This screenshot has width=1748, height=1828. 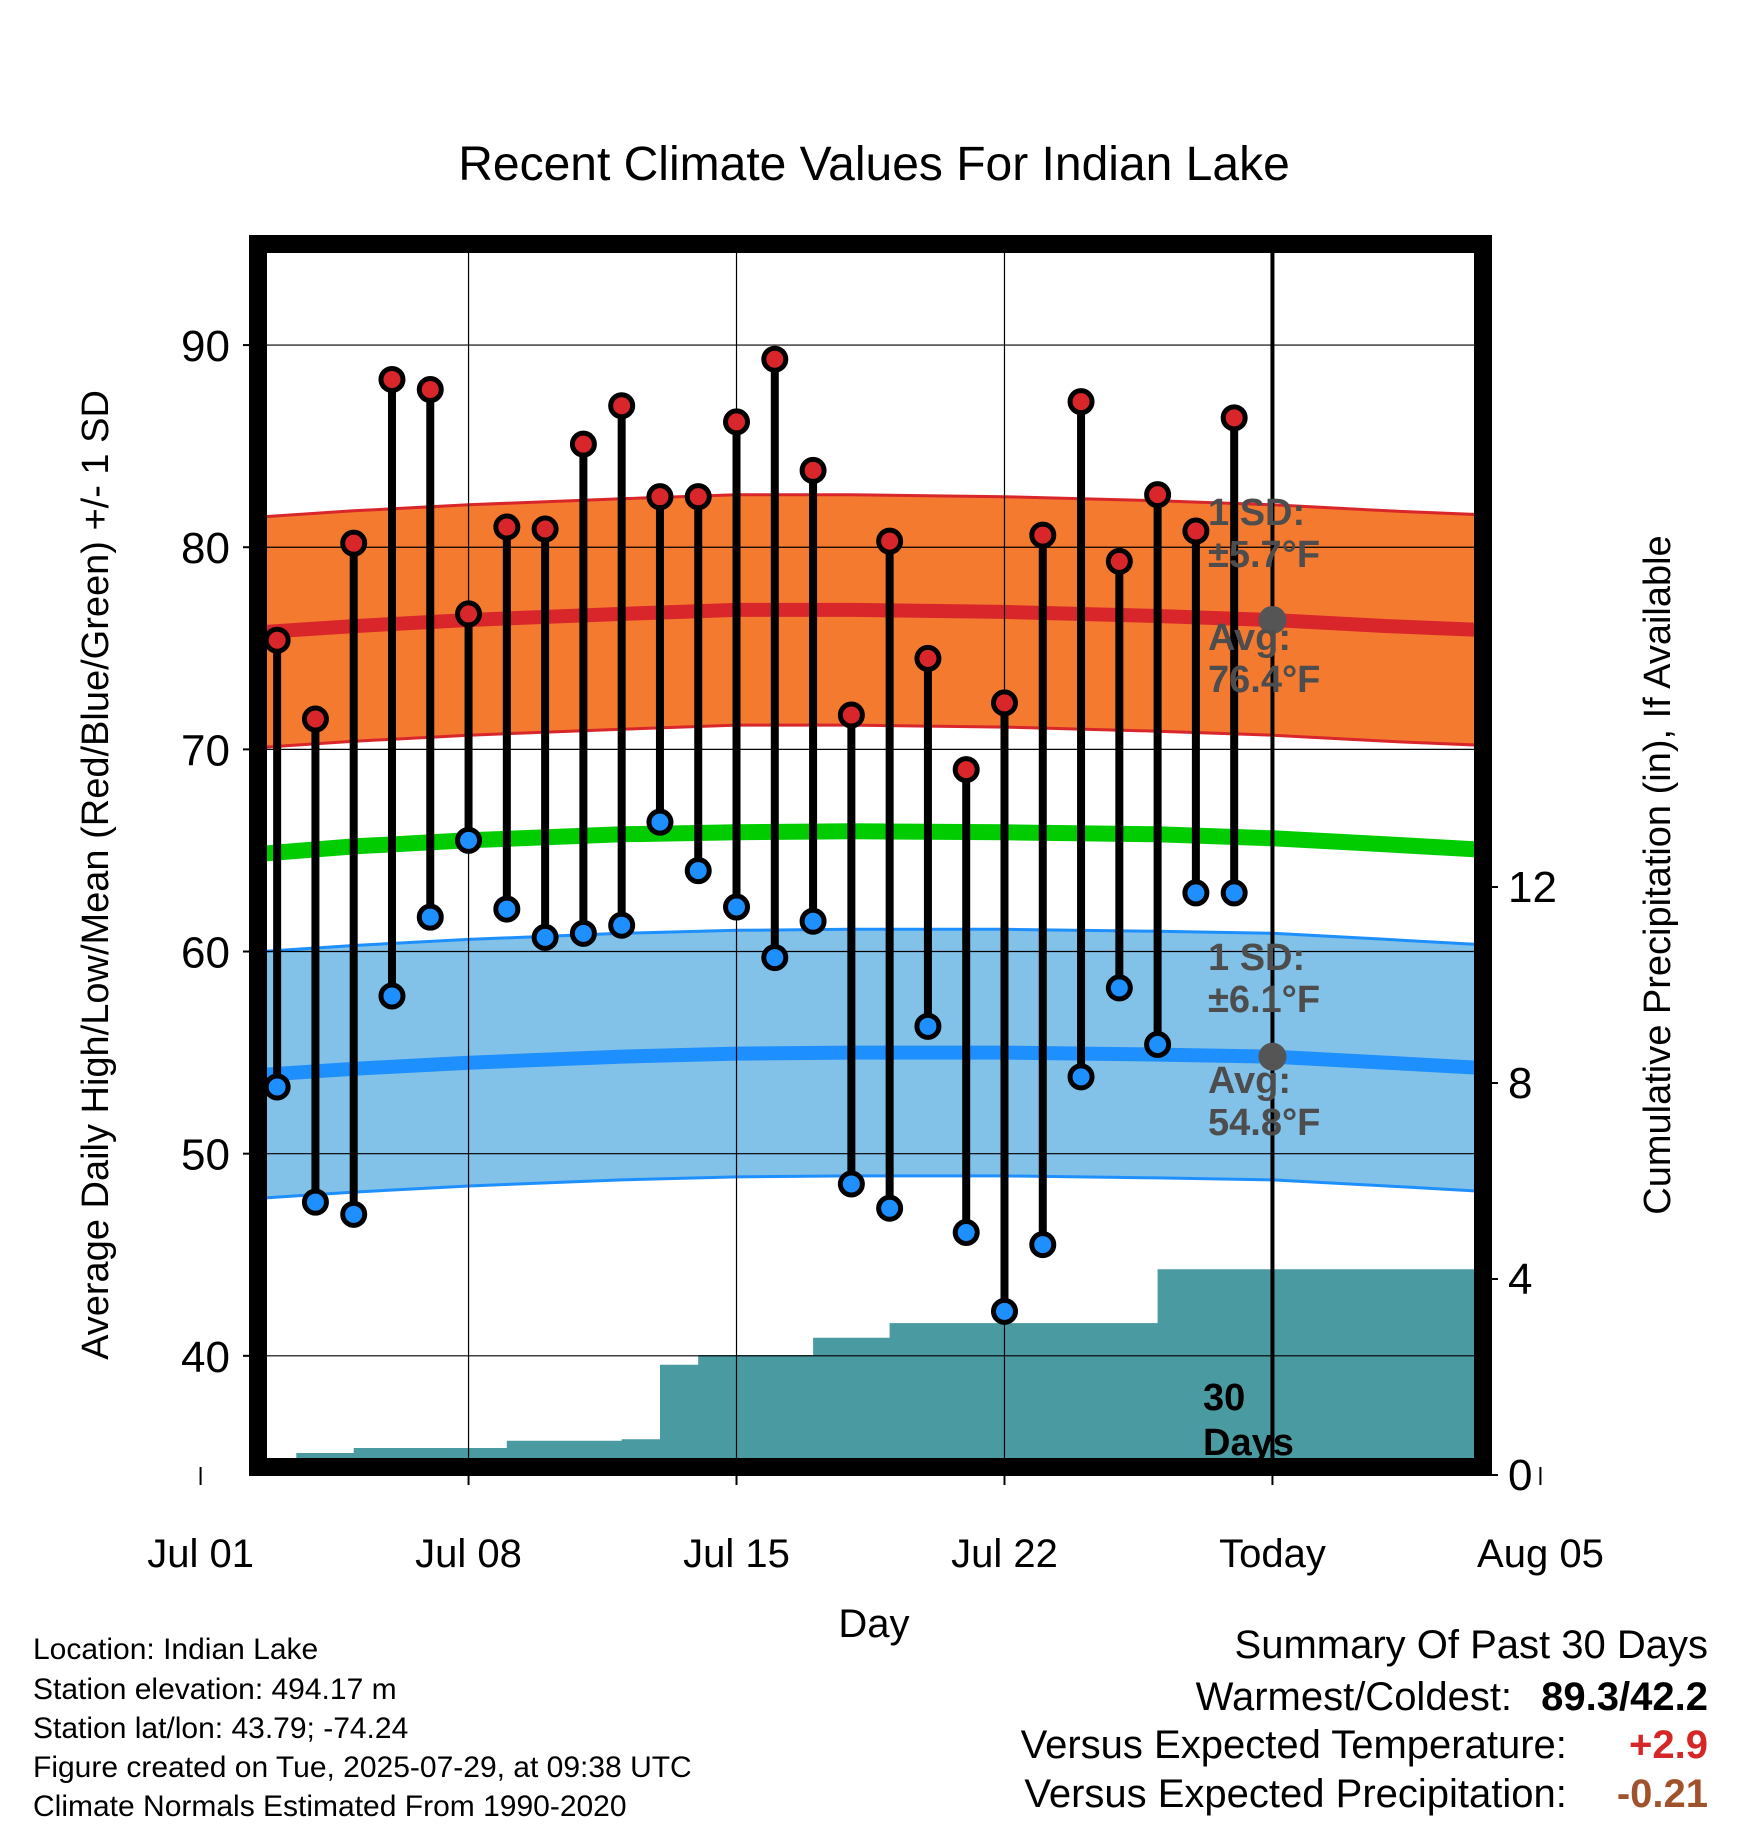 I want to click on x-tick-label: Aug 05, so click(x=1540, y=1554).